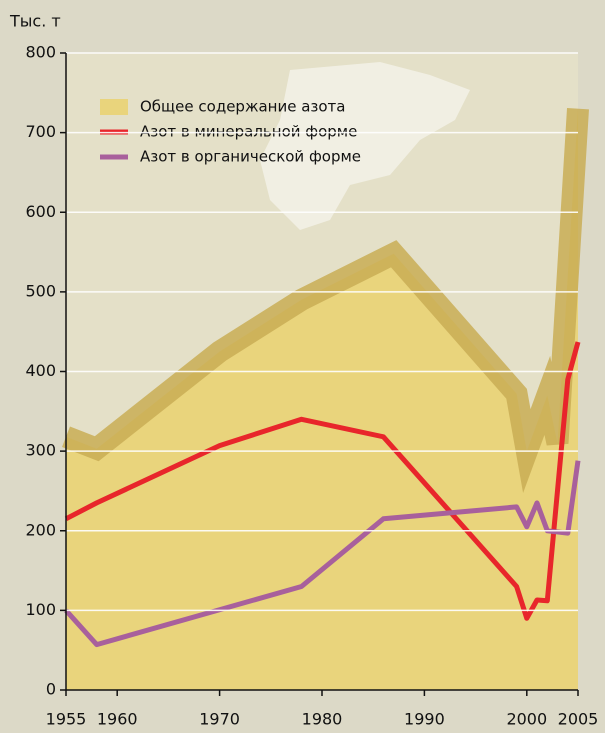 The image size is (605, 733). I want to click on x-tick-label: 1990, so click(424, 719).